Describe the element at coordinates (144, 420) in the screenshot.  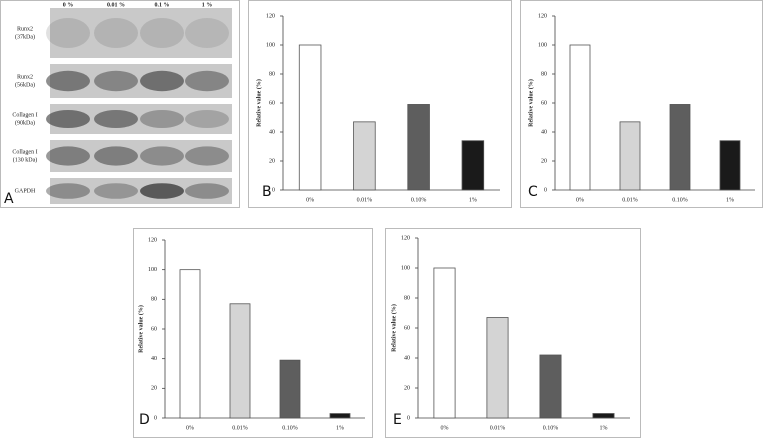
I see `panel-label: D` at that location.